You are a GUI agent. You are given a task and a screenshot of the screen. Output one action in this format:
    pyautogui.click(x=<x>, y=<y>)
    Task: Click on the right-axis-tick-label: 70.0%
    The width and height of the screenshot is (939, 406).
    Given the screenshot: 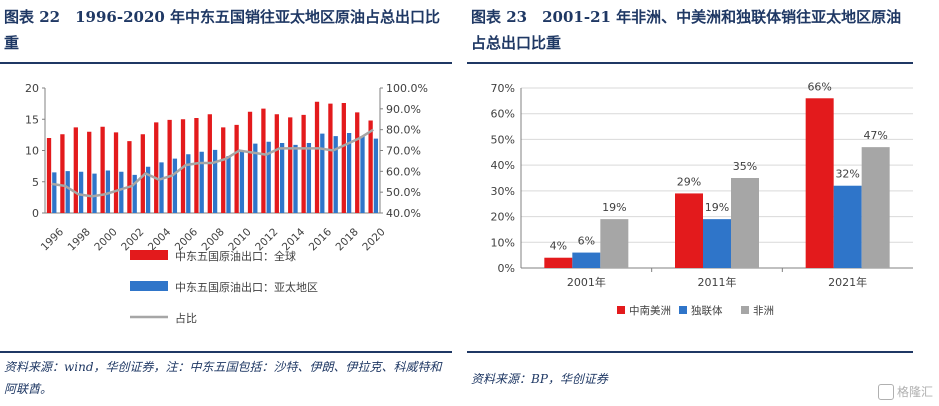 What is the action you would take?
    pyautogui.click(x=403, y=151)
    